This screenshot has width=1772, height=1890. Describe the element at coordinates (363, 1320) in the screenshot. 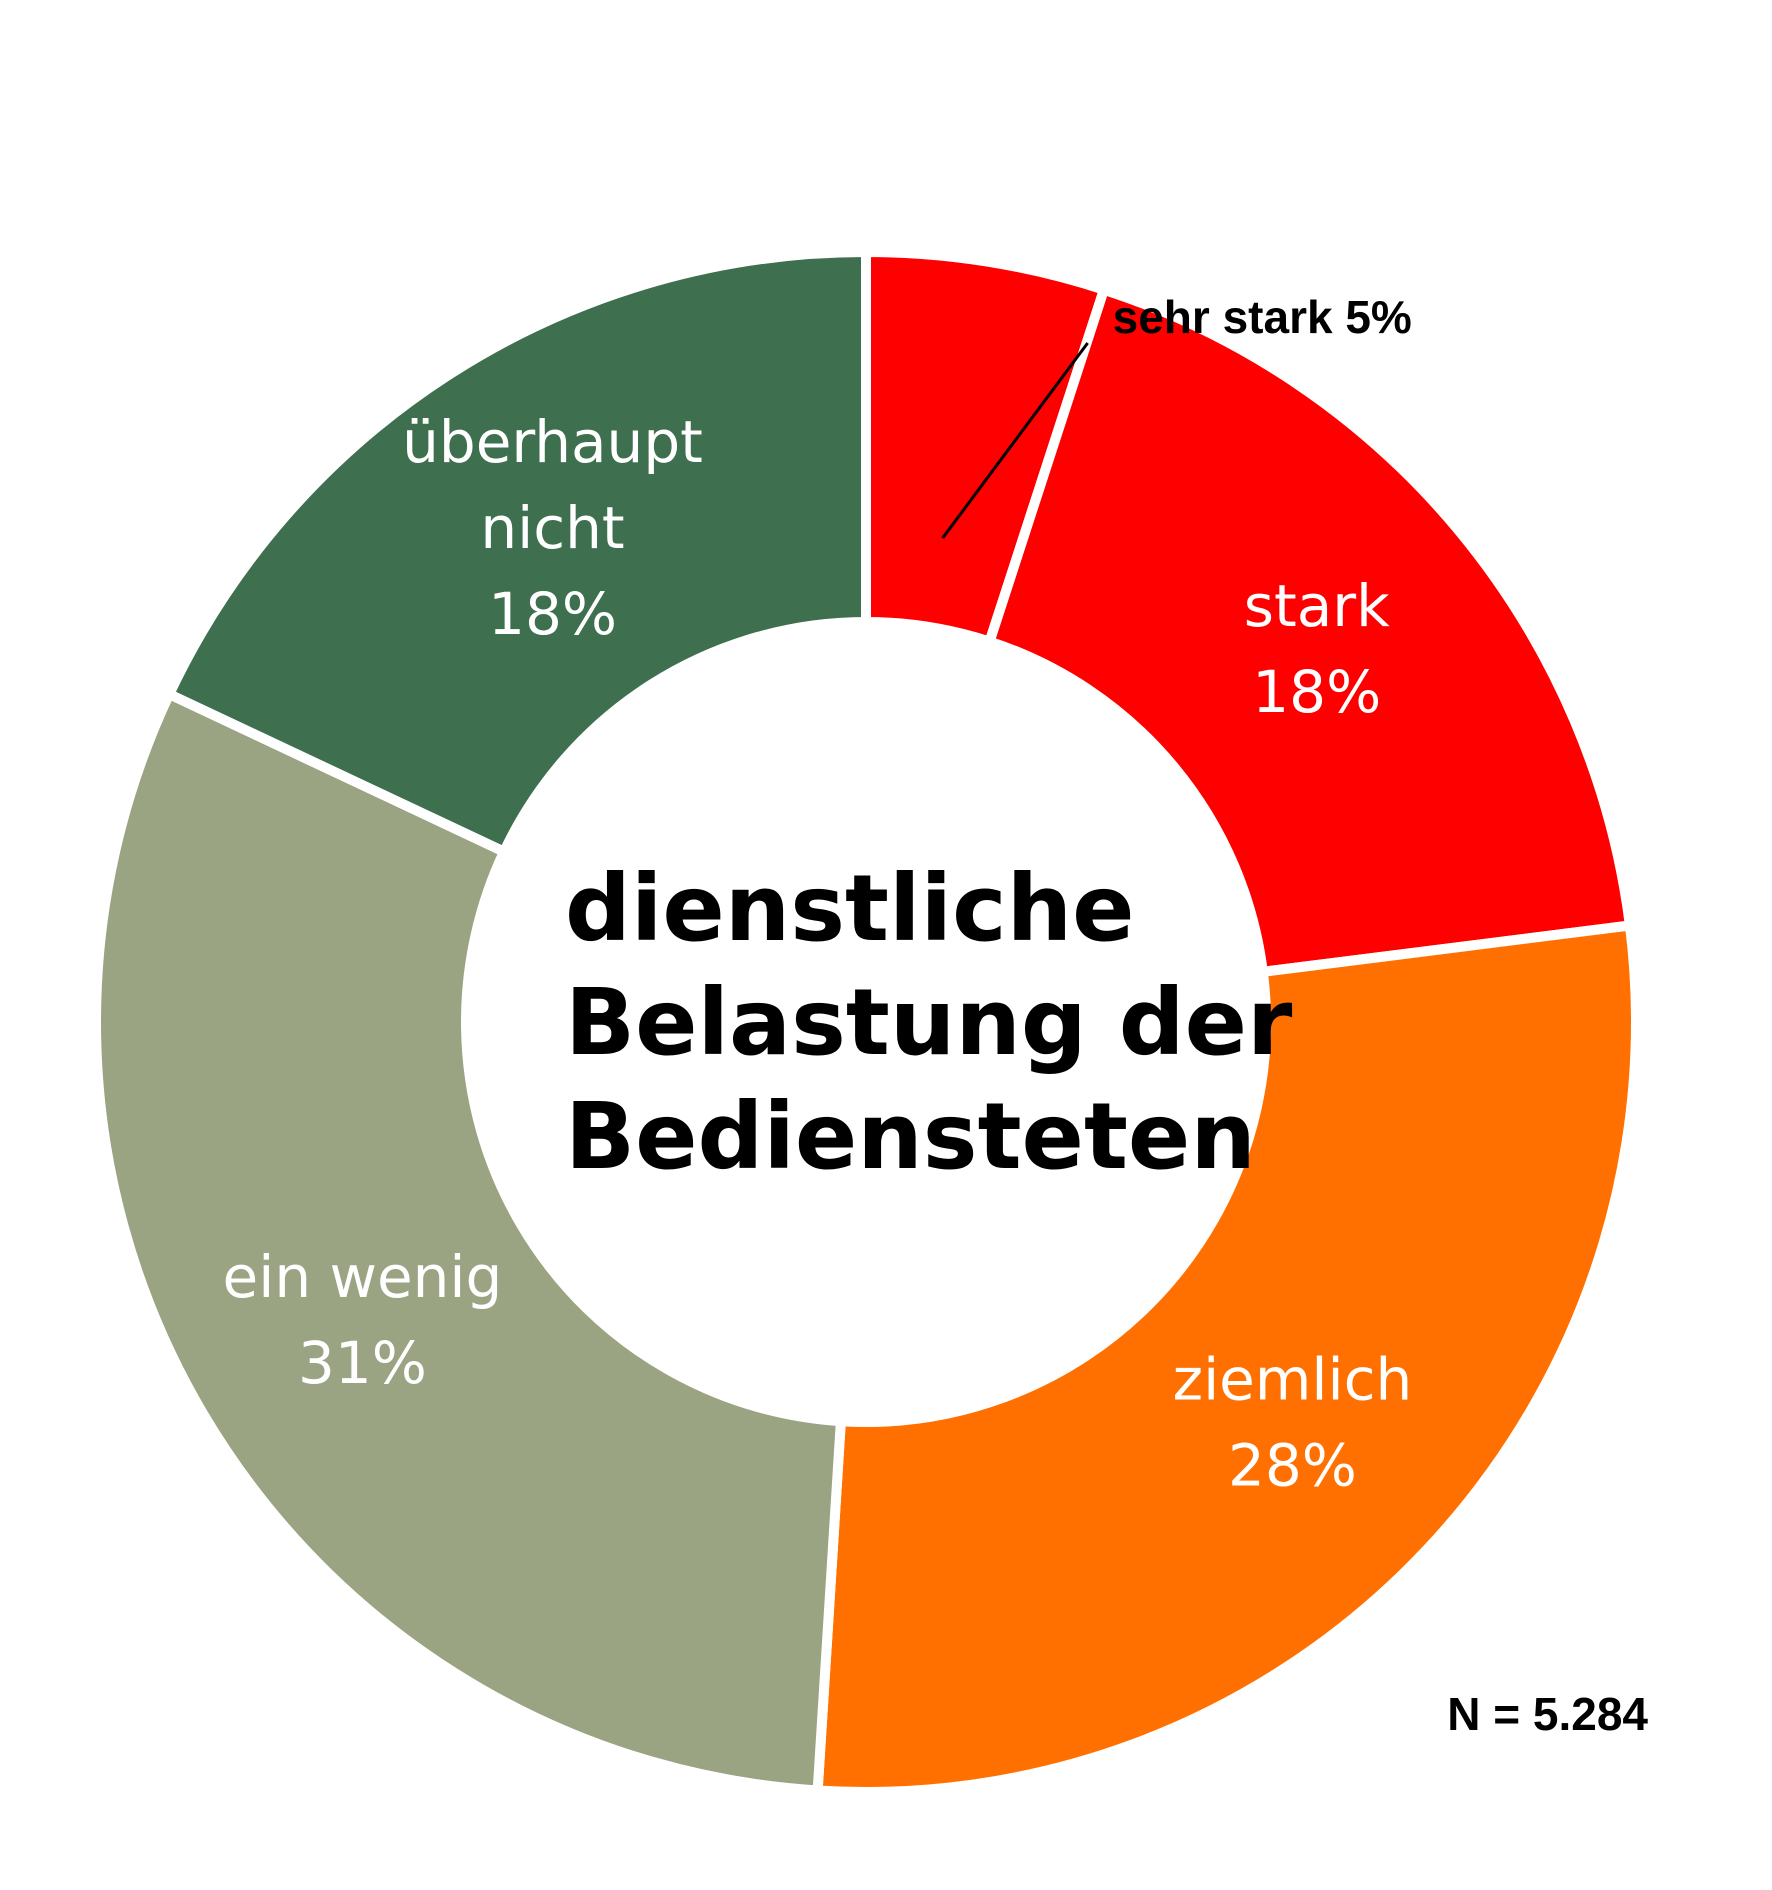

I see `slice-label-ein-wenig: ein wenig 31%` at that location.